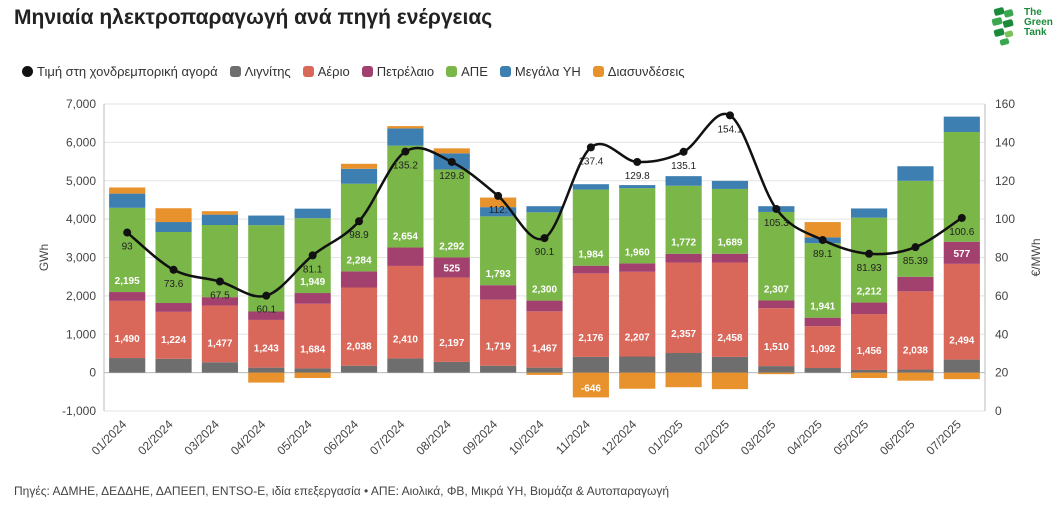 The height and width of the screenshot is (521, 1062). I want to click on logo-line-2: Green, so click(1038, 22).